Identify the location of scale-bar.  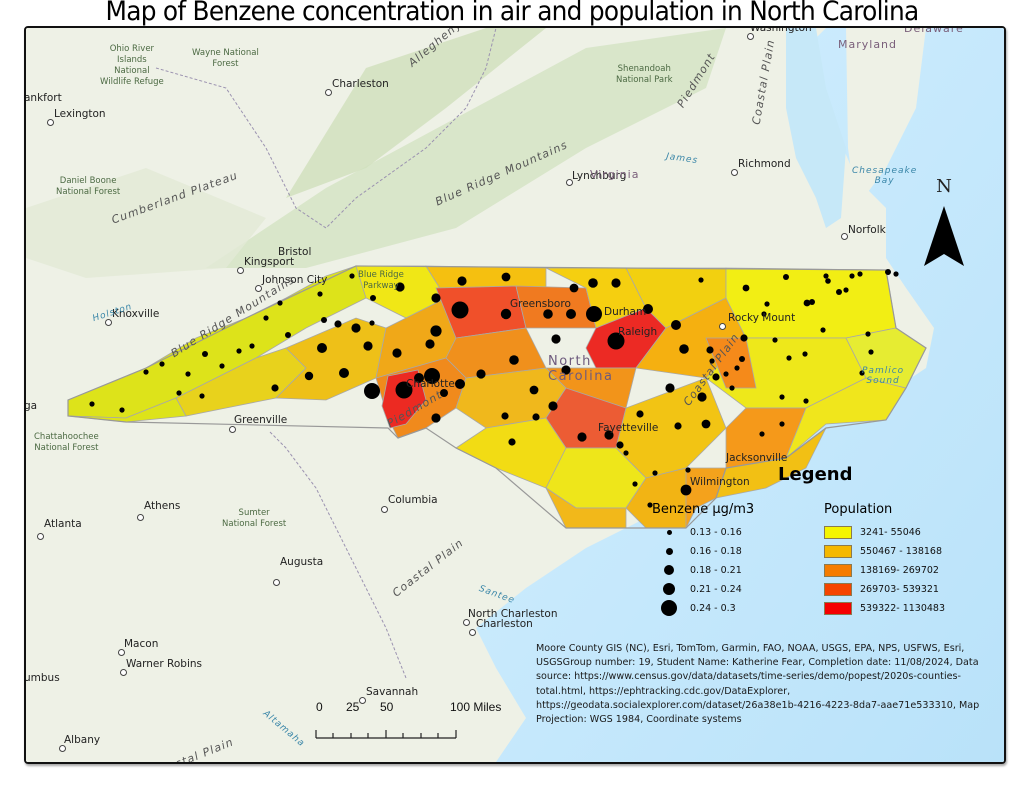
(386, 734).